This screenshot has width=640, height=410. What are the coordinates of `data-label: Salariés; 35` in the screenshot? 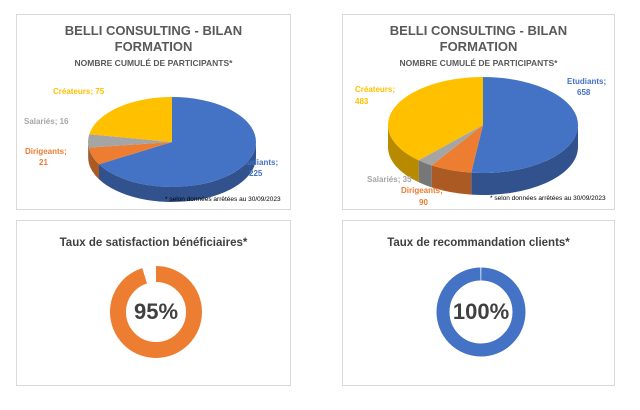 It's located at (389, 179).